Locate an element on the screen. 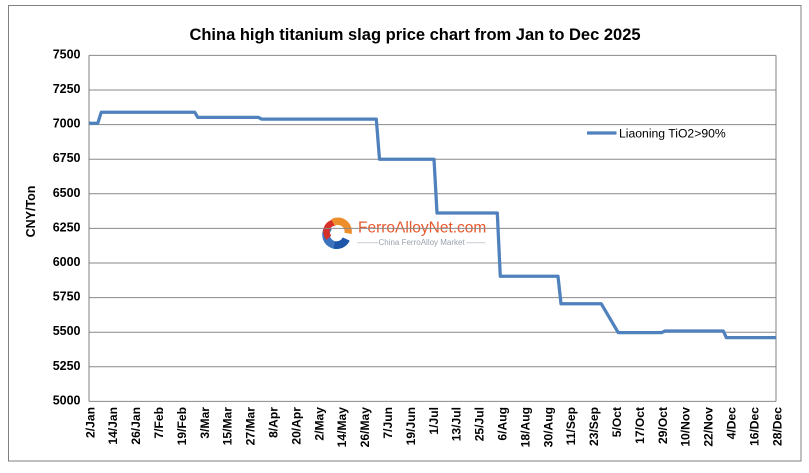 Image resolution: width=809 pixels, height=473 pixels. svg-text: 11/Sep is located at coordinates (571, 426).